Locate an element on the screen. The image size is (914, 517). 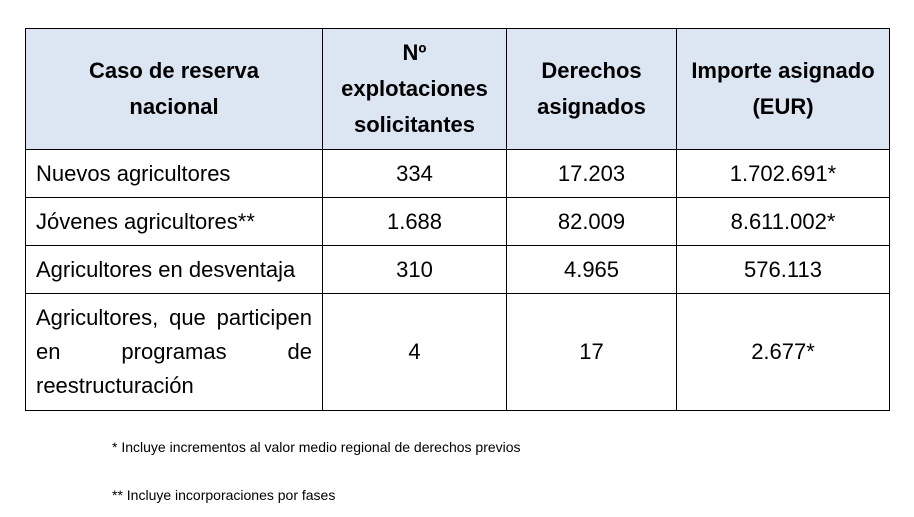
table-cell: 1.702.691* is located at coordinates (783, 173).